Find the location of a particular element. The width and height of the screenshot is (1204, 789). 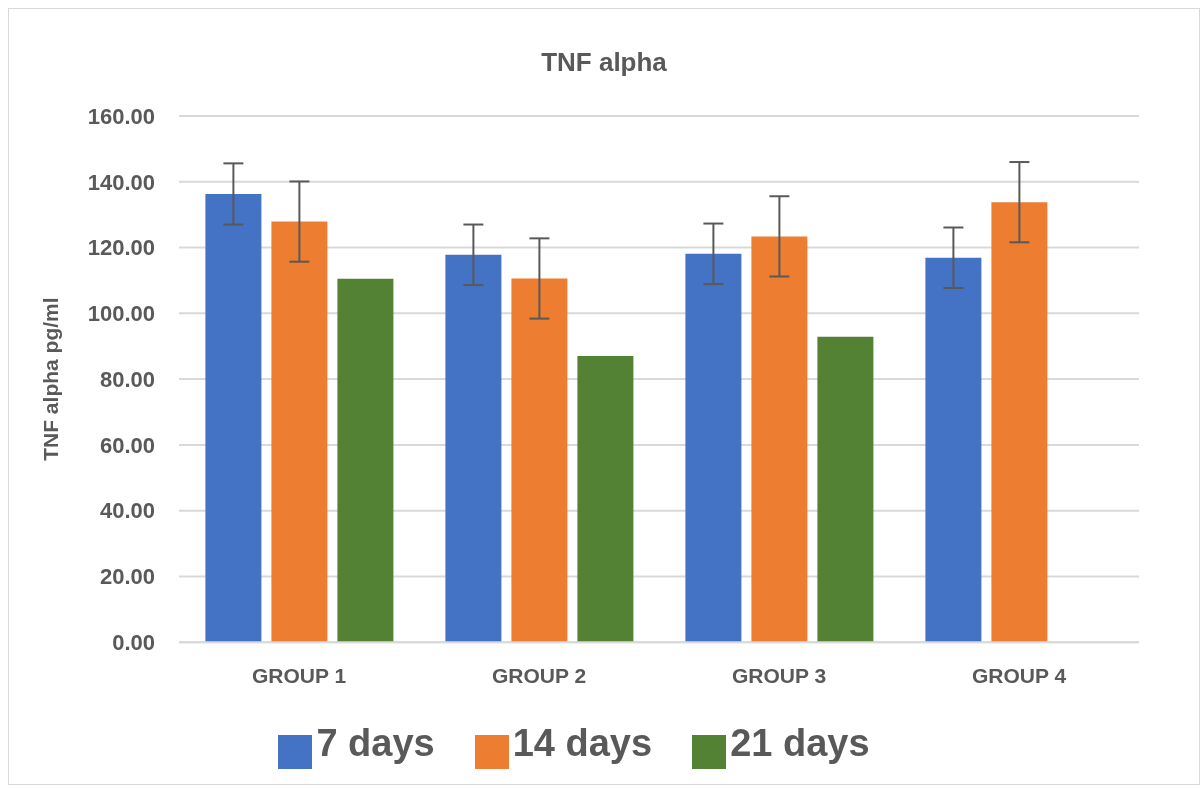

y-tick-label: 160.00 is located at coordinates (121, 116).